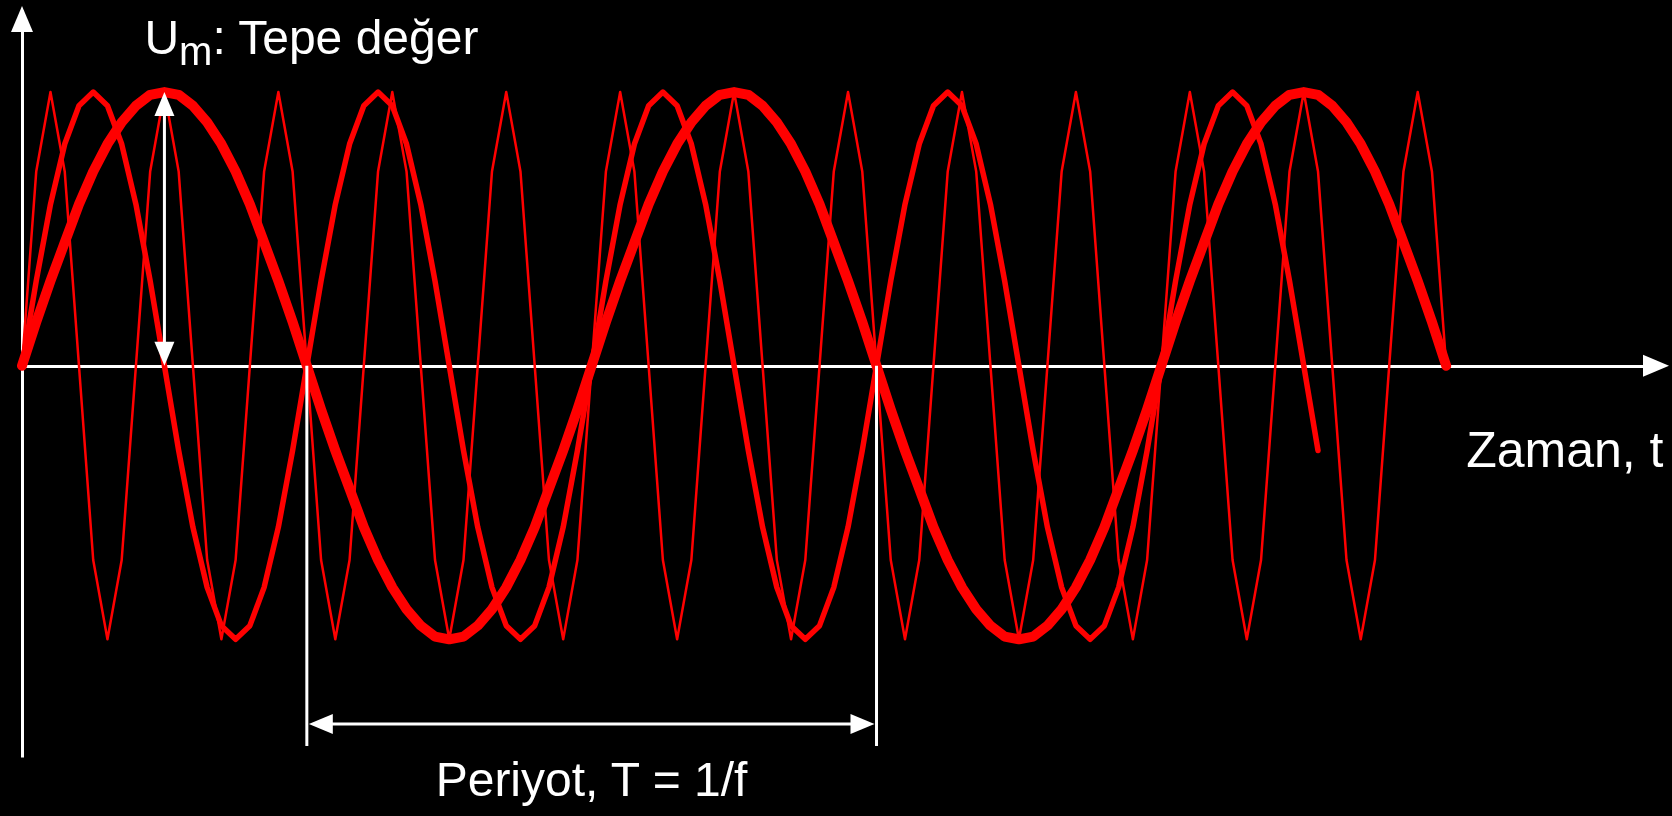 The height and width of the screenshot is (816, 1672). I want to click on x-axis-title: Zaman, t, so click(1565, 449).